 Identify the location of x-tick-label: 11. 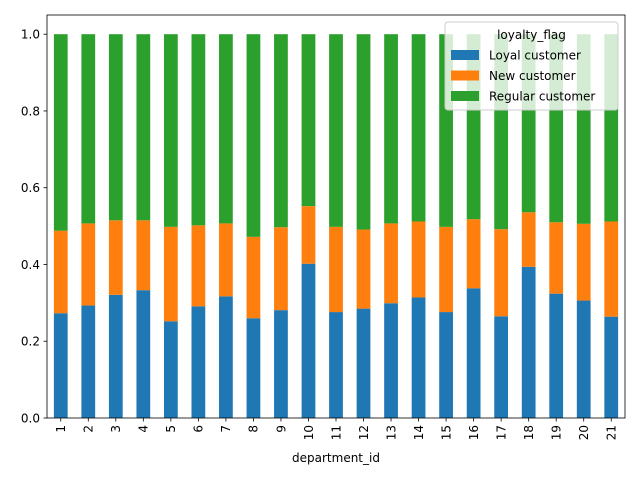
(336, 432).